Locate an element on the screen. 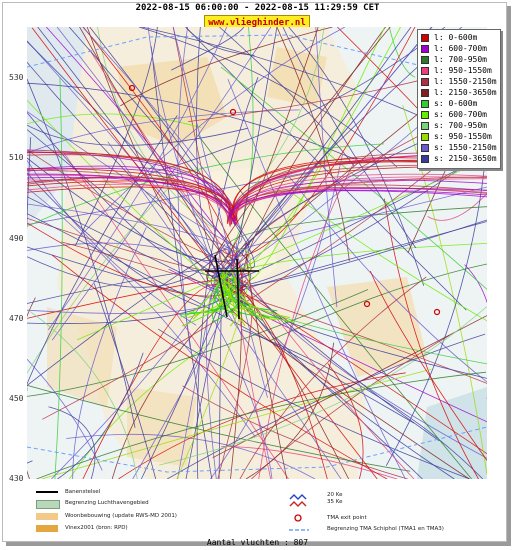 The image size is (515, 550). legend-item: l: 600-700m is located at coordinates (454, 48).